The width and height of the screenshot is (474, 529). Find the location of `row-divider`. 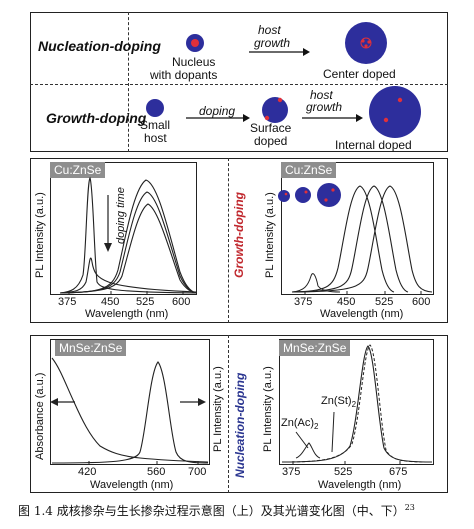

row-divider is located at coordinates (239, 84).